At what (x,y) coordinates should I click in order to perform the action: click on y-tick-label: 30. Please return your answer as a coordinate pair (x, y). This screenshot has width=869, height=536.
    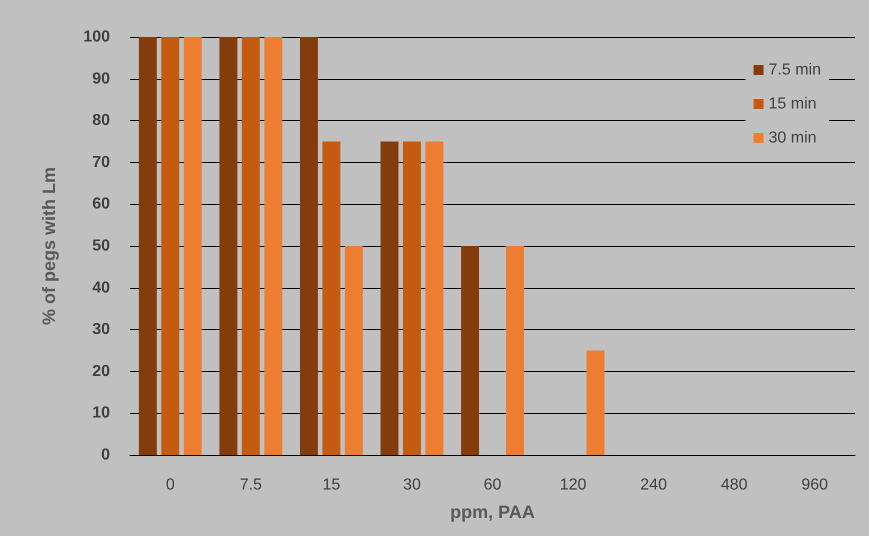
    Looking at the image, I should click on (101, 329).